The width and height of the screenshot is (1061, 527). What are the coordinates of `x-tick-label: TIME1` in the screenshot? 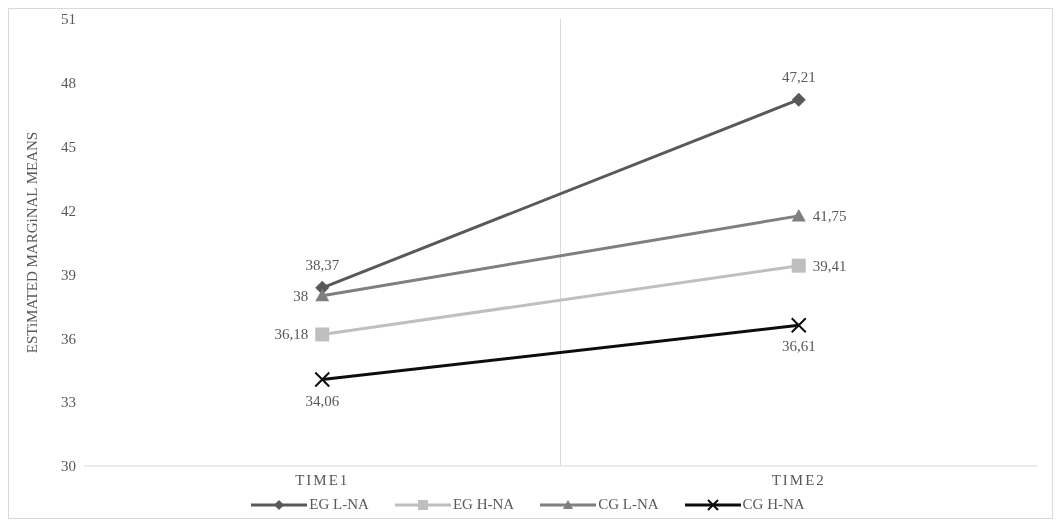 It's located at (322, 479).